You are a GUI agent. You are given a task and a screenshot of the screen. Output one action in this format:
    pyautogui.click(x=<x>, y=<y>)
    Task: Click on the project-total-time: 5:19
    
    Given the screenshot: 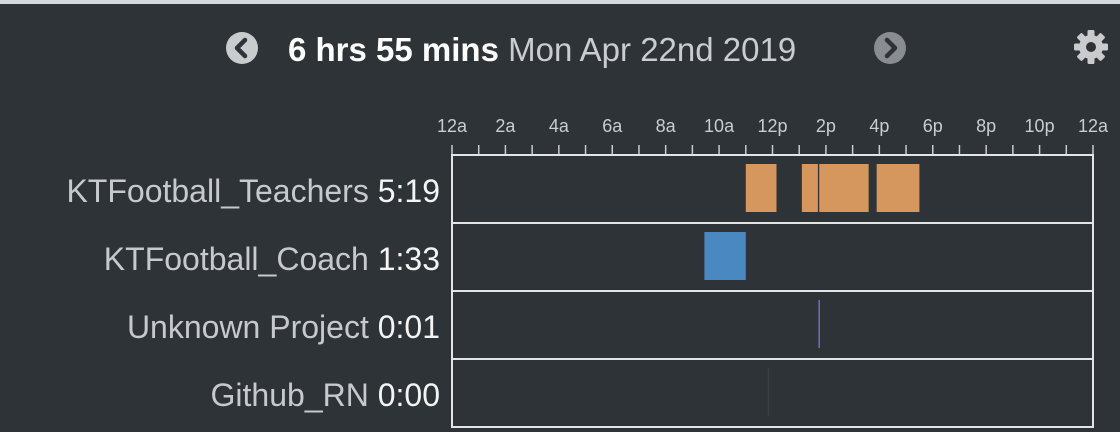 What is the action you would take?
    pyautogui.click(x=408, y=191)
    